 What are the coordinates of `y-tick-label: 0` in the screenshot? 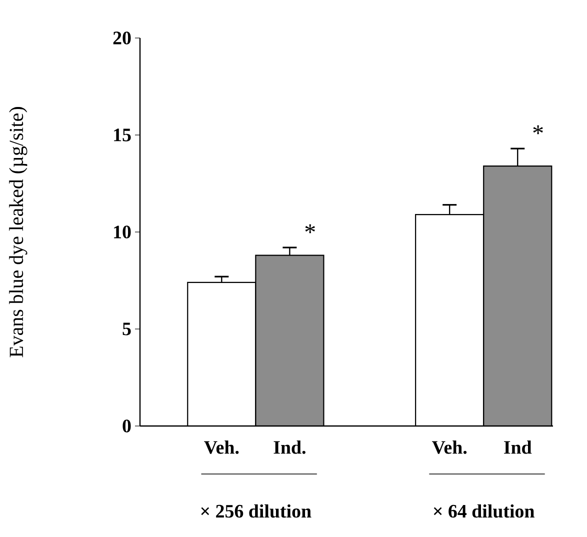 It's located at (126, 426).